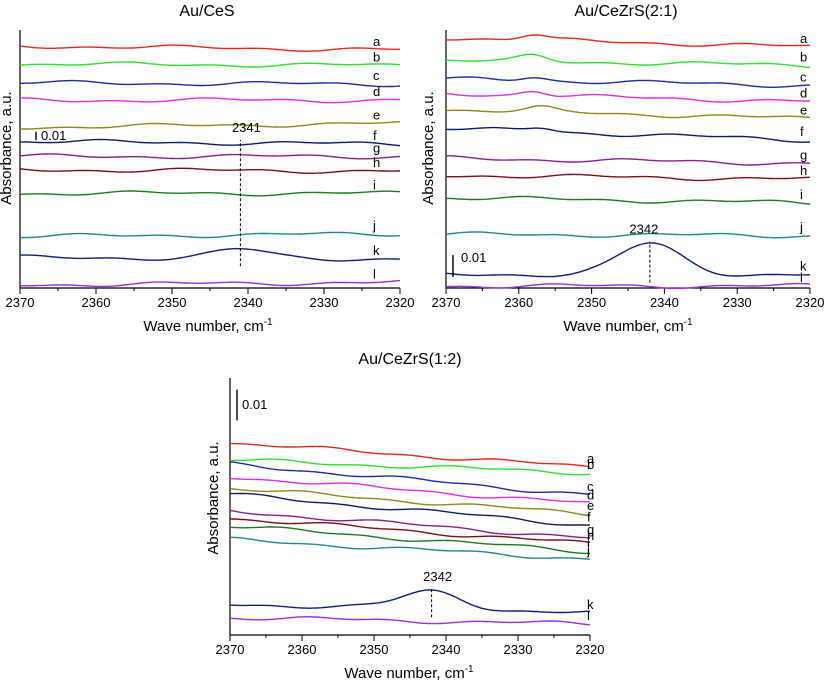  What do you see at coordinates (206, 11) in the screenshot?
I see `chart-title: Au/CeS` at bounding box center [206, 11].